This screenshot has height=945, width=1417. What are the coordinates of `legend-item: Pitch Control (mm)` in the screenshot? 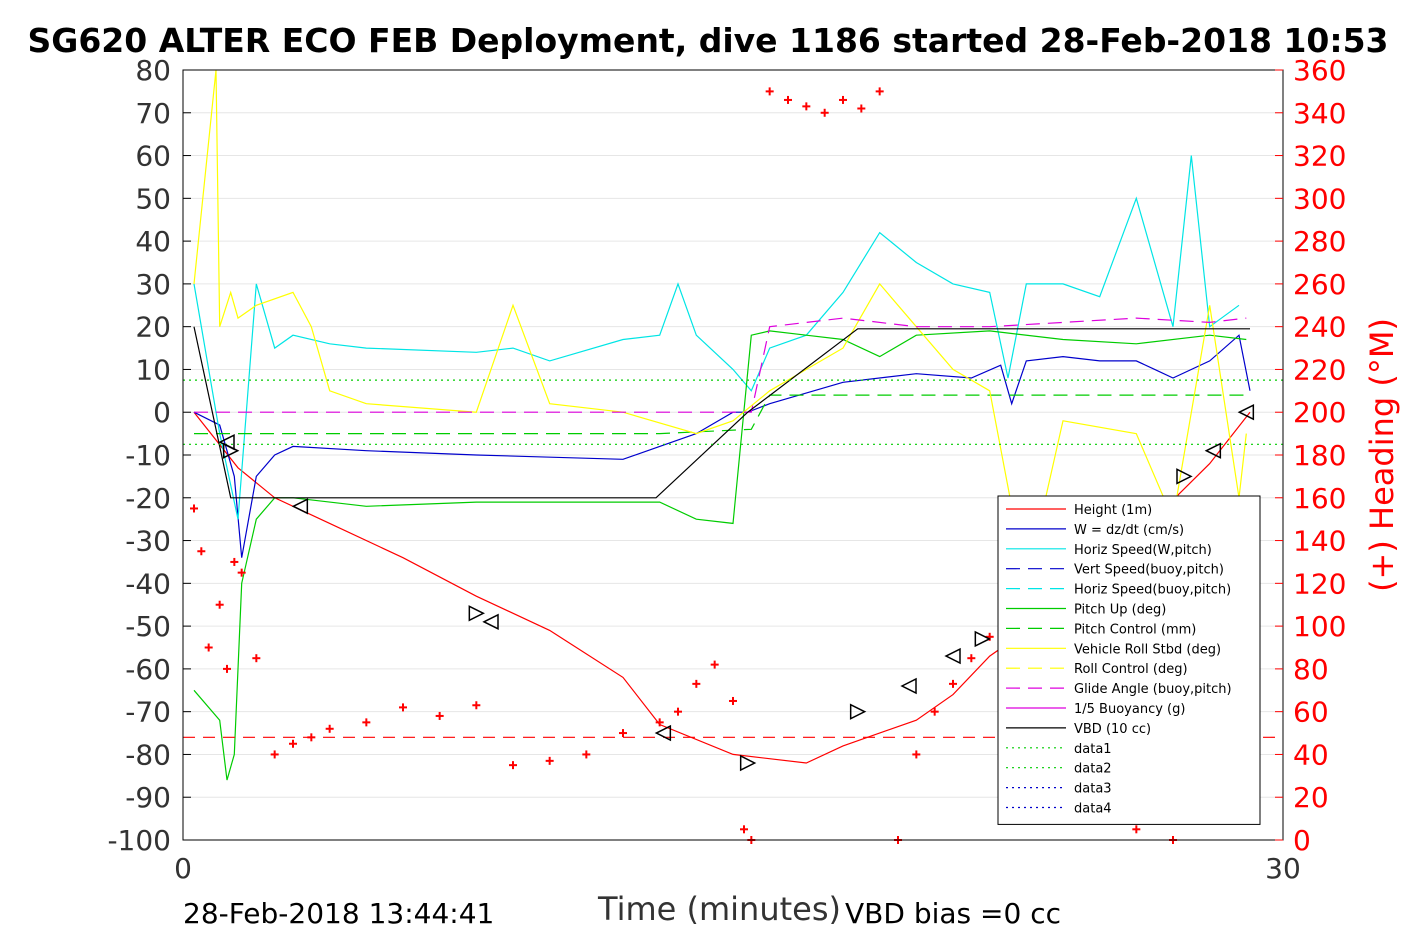 It's located at (1101, 629).